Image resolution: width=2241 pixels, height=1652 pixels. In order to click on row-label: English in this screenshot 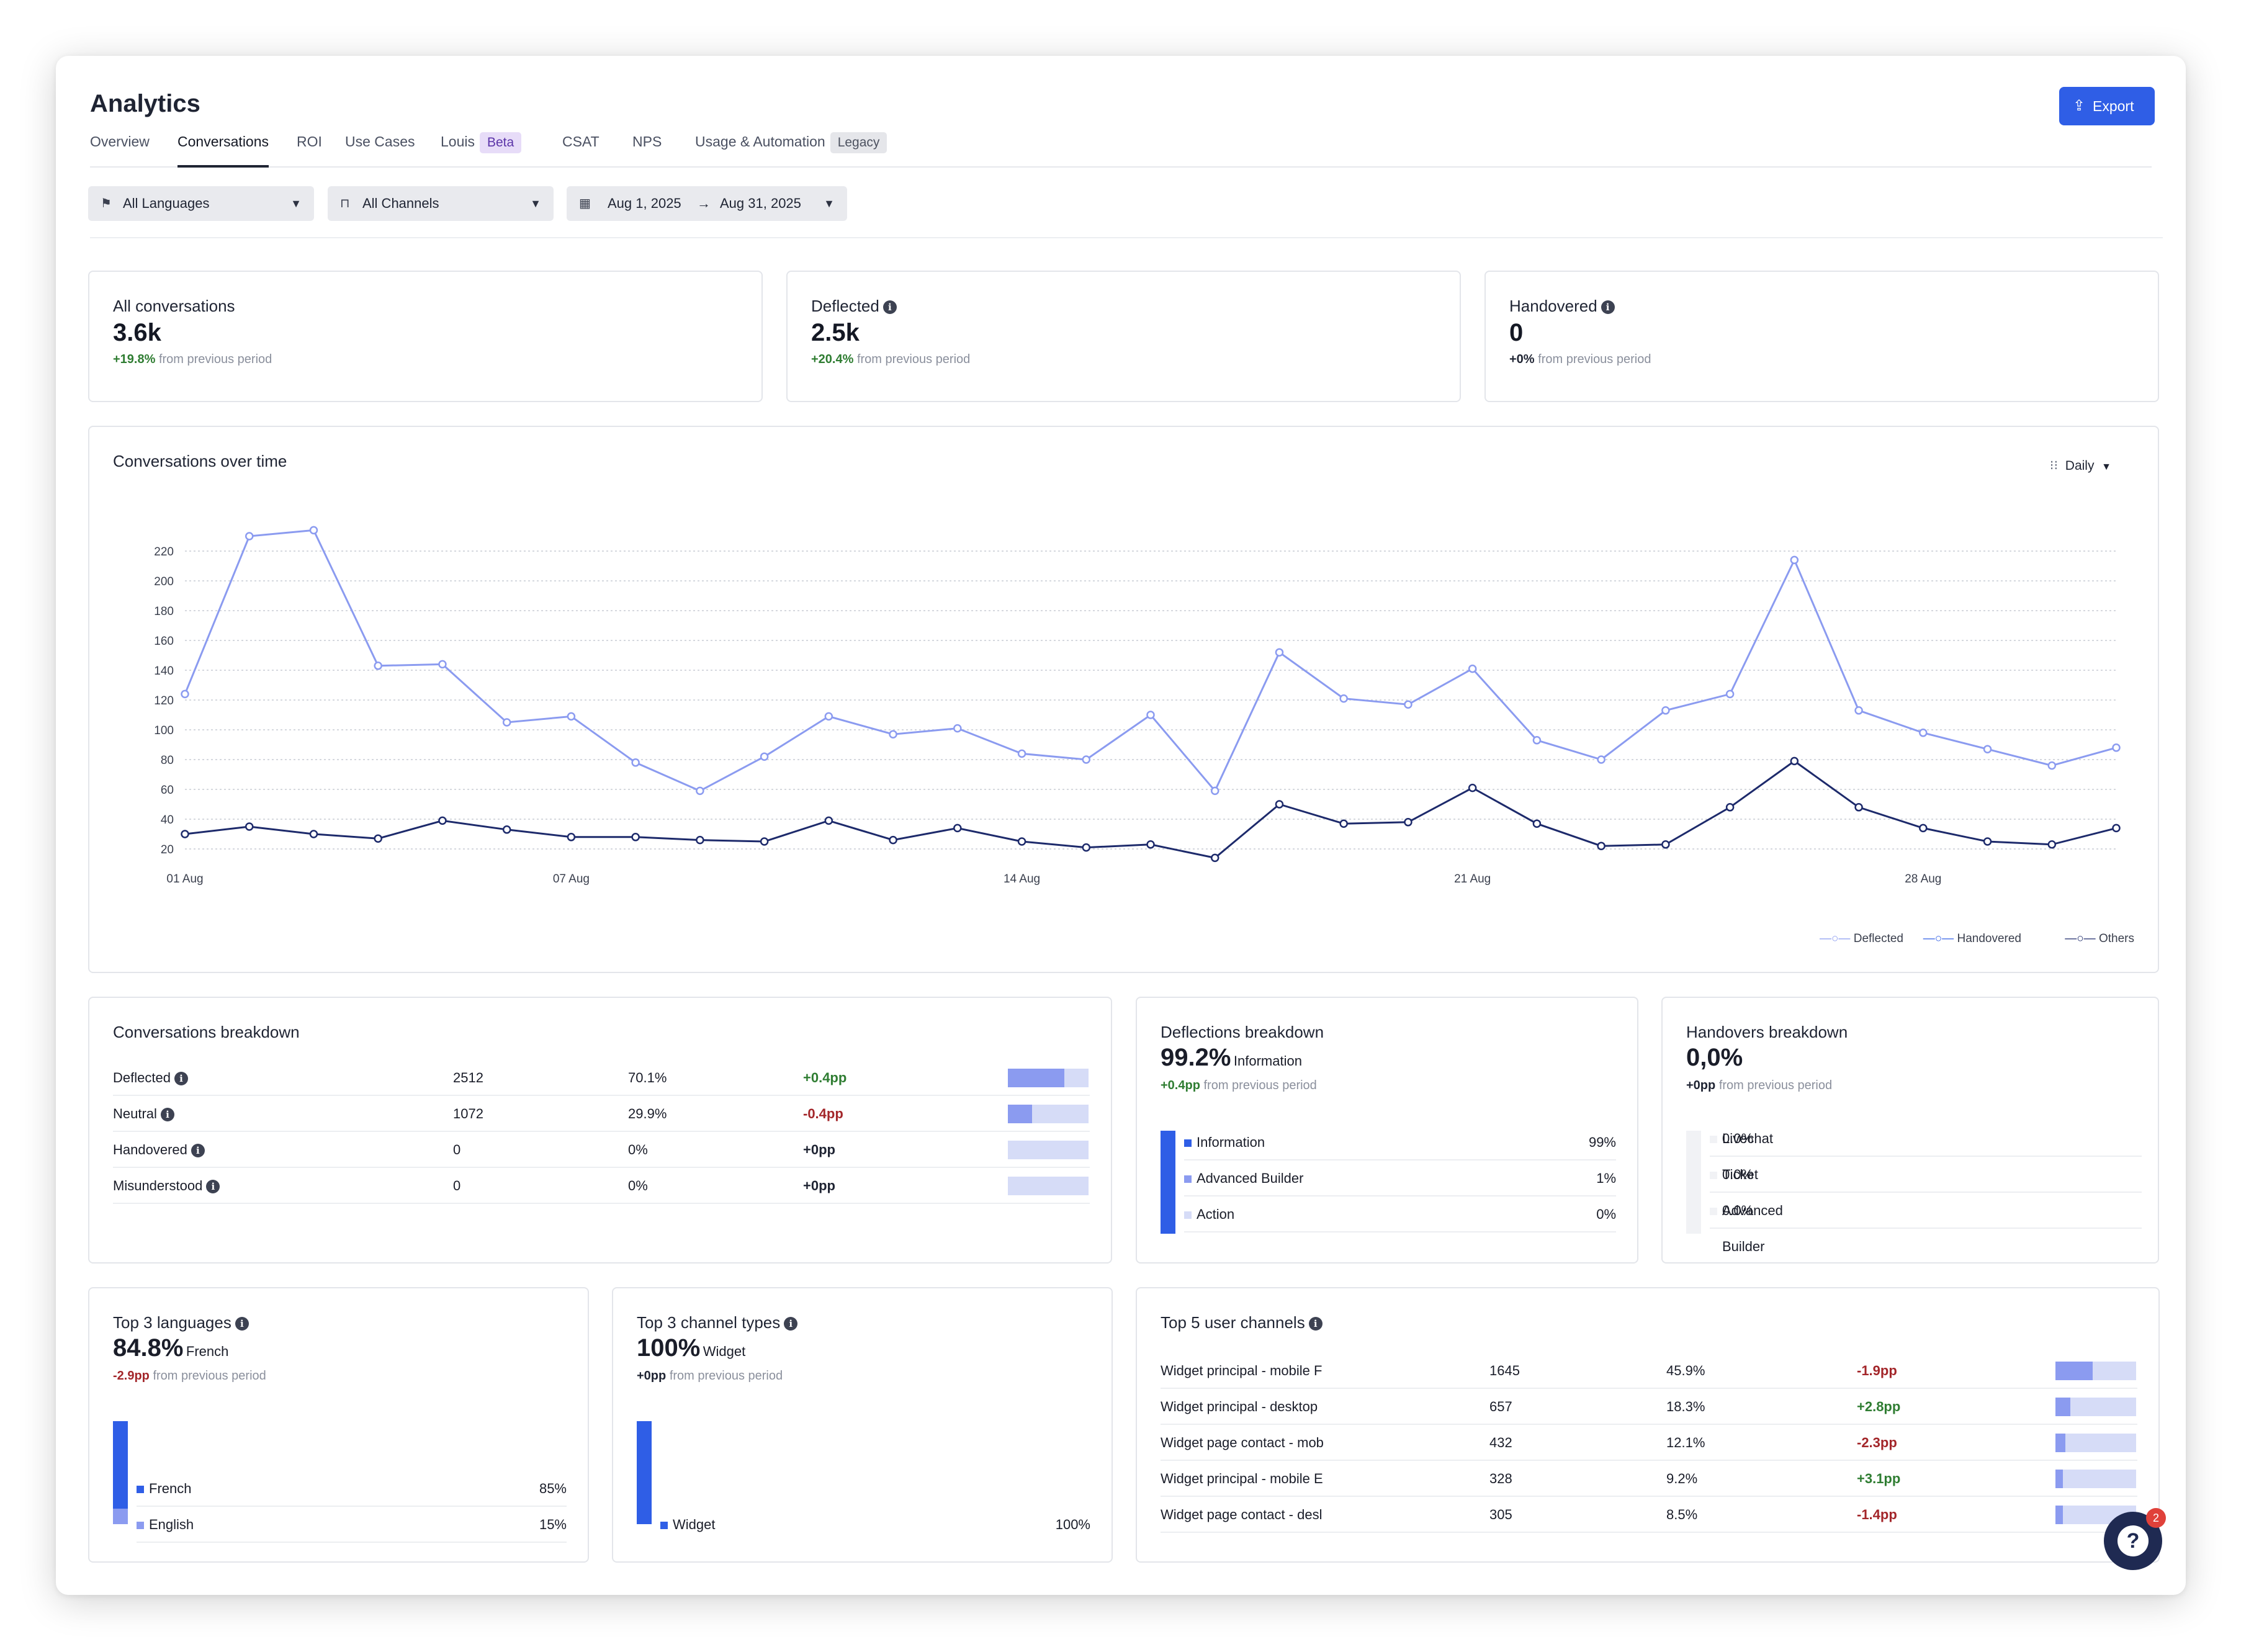, I will do `click(171, 1524)`.